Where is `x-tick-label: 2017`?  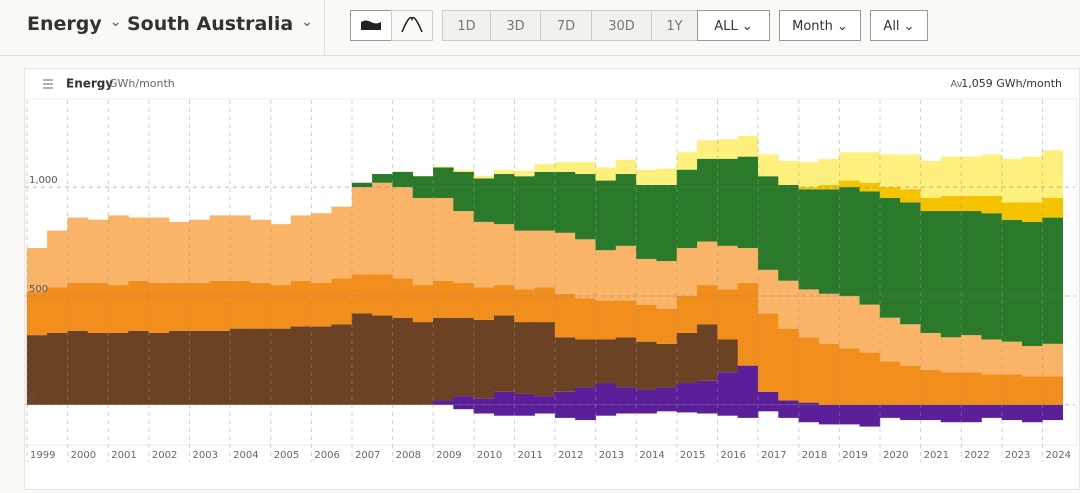
x-tick-label: 2017 is located at coordinates (773, 455).